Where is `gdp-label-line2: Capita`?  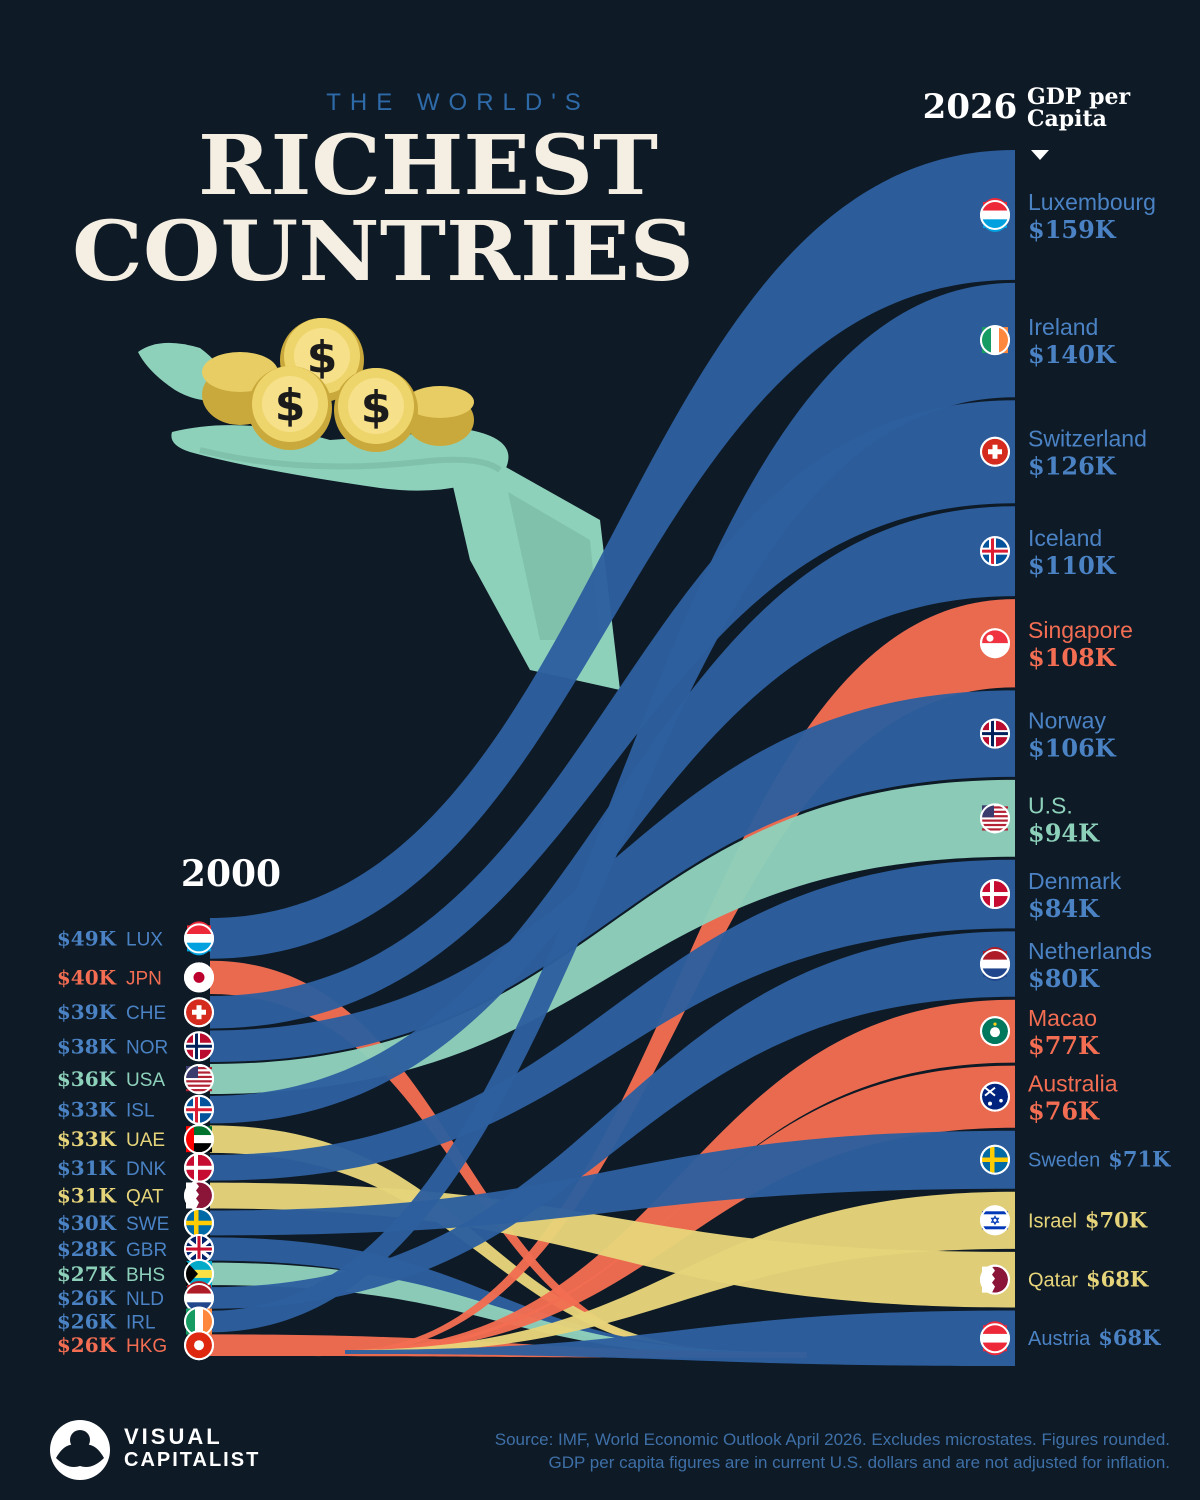
gdp-label-line2: Capita is located at coordinates (1067, 119).